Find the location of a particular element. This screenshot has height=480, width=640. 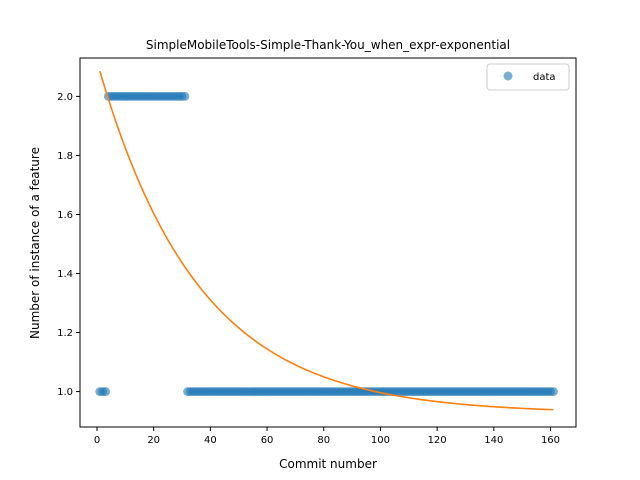

x-axis: 0 20 40 60 80 100 120 140 160 is located at coordinates (327, 436).